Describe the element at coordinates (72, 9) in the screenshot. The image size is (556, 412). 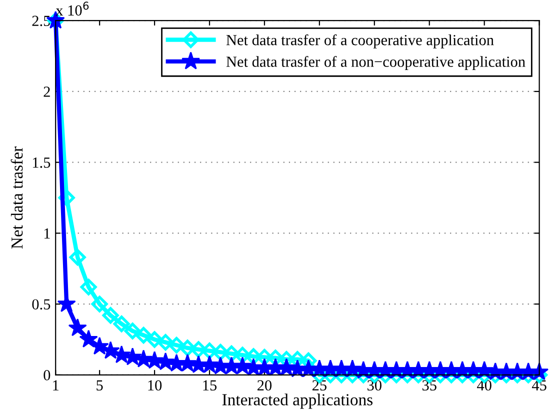
I see `text: x 10$^{6}$` at that location.